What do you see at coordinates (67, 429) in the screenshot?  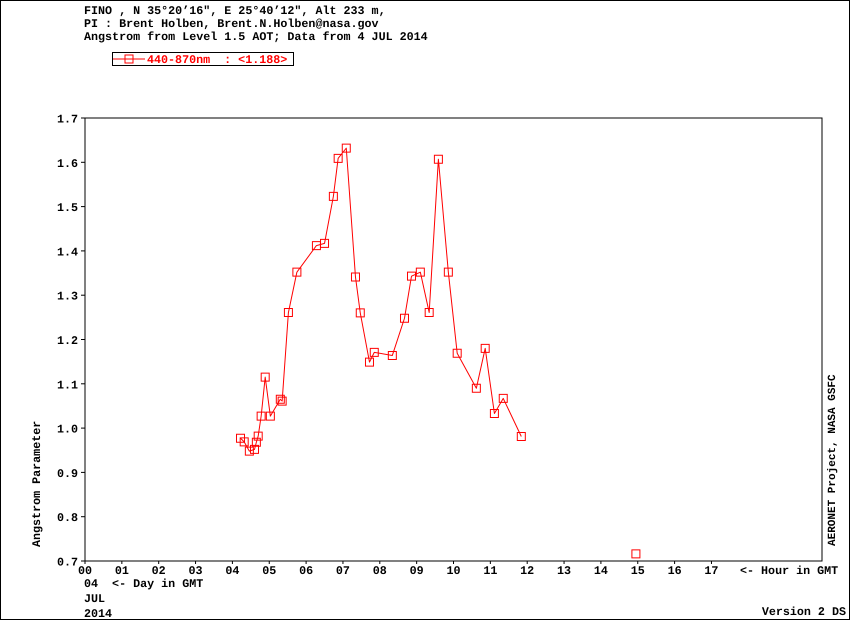 I see `y-tick-label: 1.0` at bounding box center [67, 429].